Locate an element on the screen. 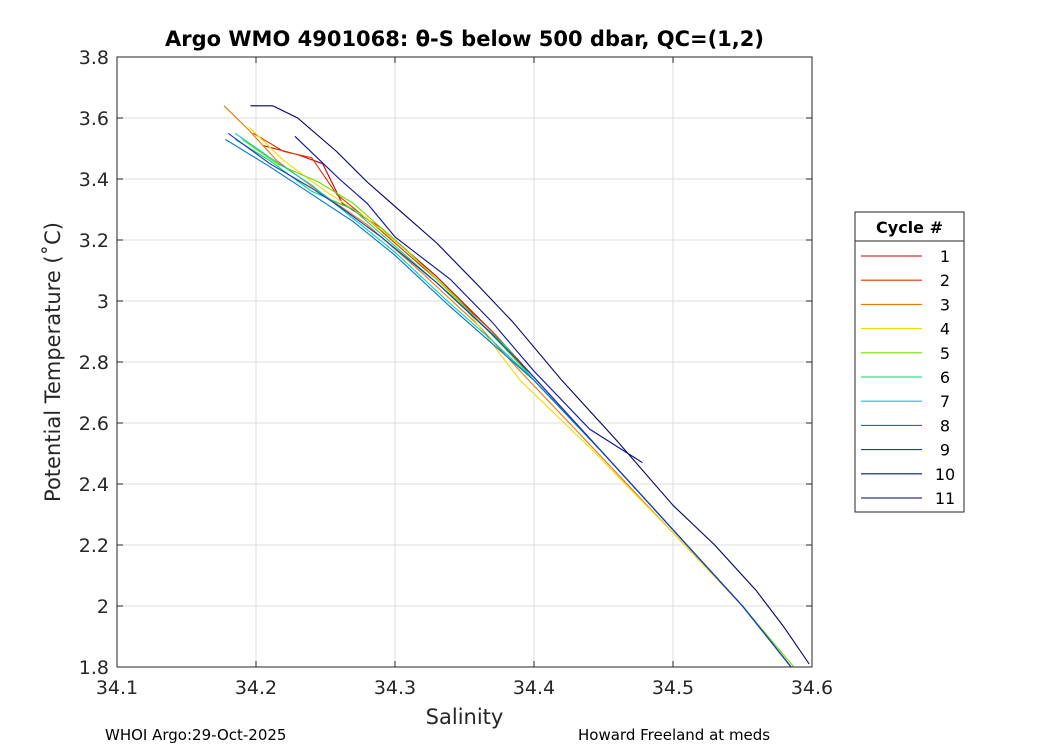 The height and width of the screenshot is (750, 1050). legend-items: 1 2 3 4 5 6 7 8 9 10 11 is located at coordinates (908, 377).